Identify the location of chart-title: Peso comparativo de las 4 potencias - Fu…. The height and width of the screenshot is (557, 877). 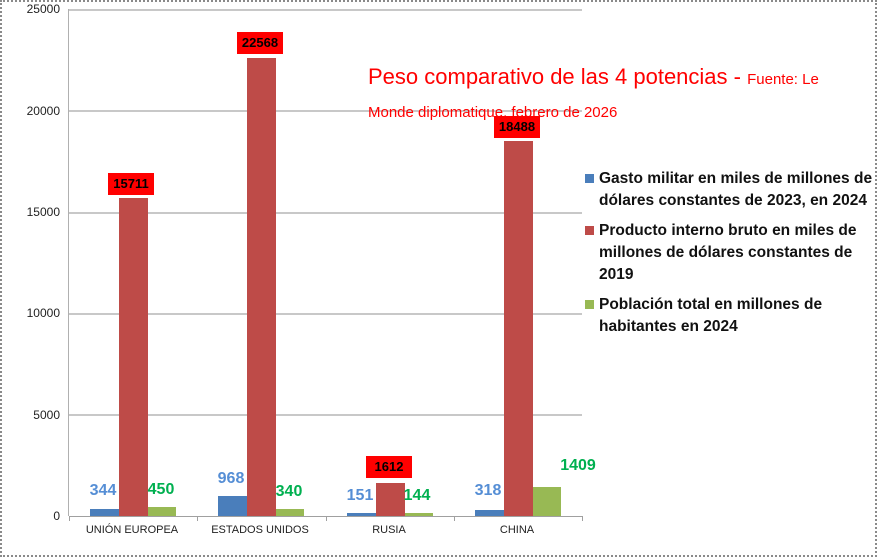
(618, 95).